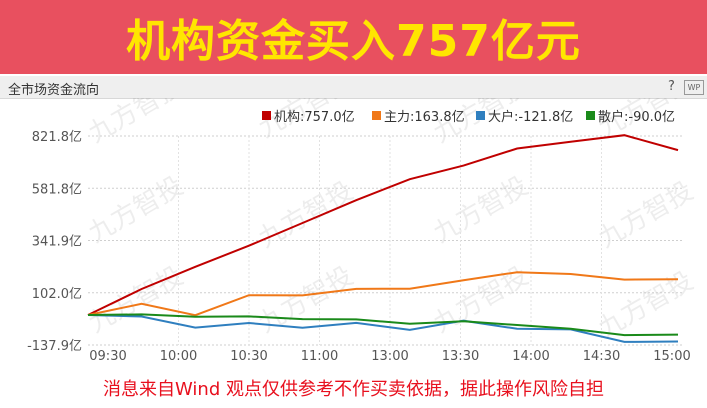  I want to click on panel-header: 全市场资金流向 ? WP, so click(353, 87).